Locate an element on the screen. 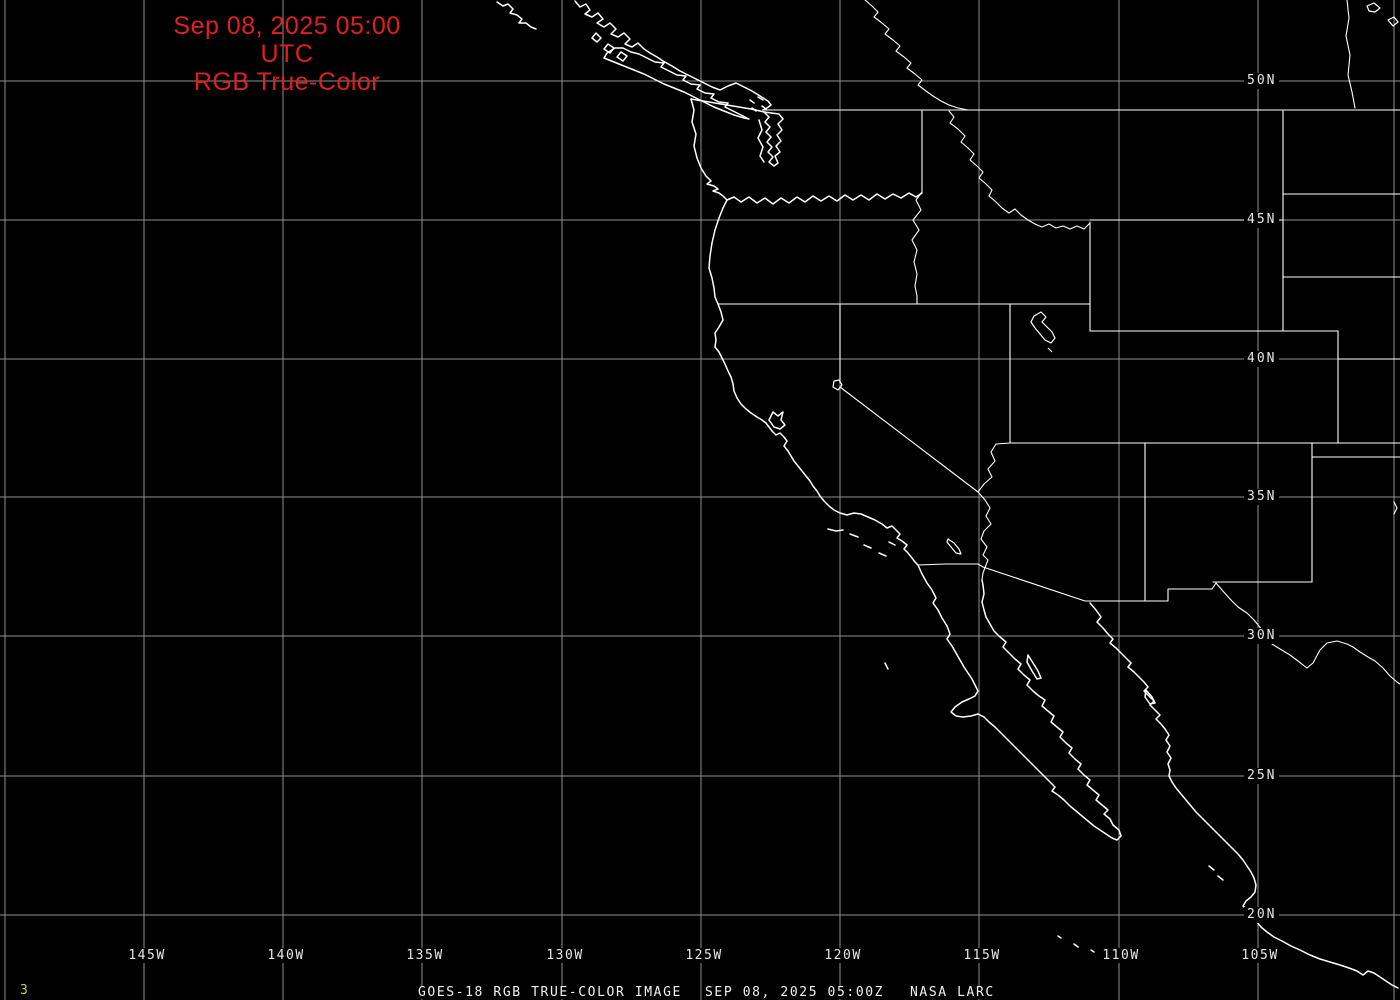 This screenshot has width=1400, height=1000. offshore-islands is located at coordinates (1054, 807).